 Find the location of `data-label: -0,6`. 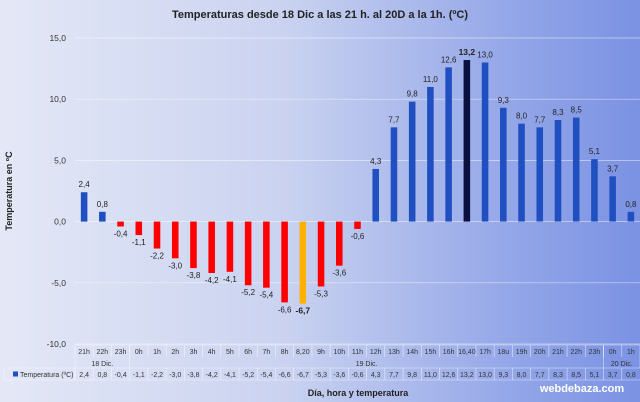

data-label: -0,6 is located at coordinates (358, 236).